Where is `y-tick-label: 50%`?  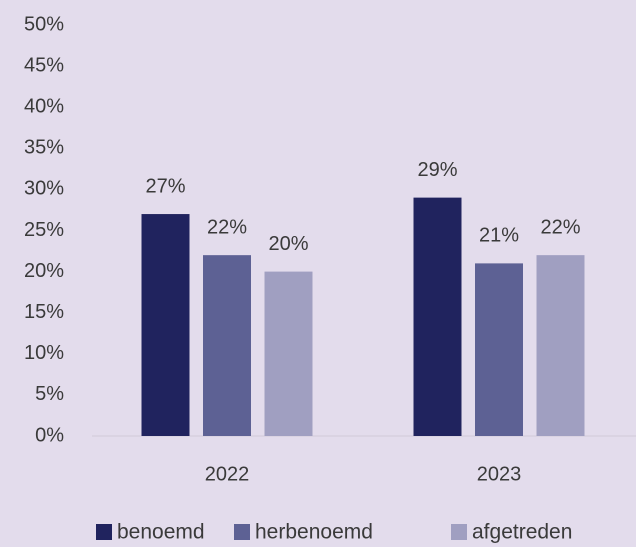
y-tick-label: 50% is located at coordinates (44, 24).